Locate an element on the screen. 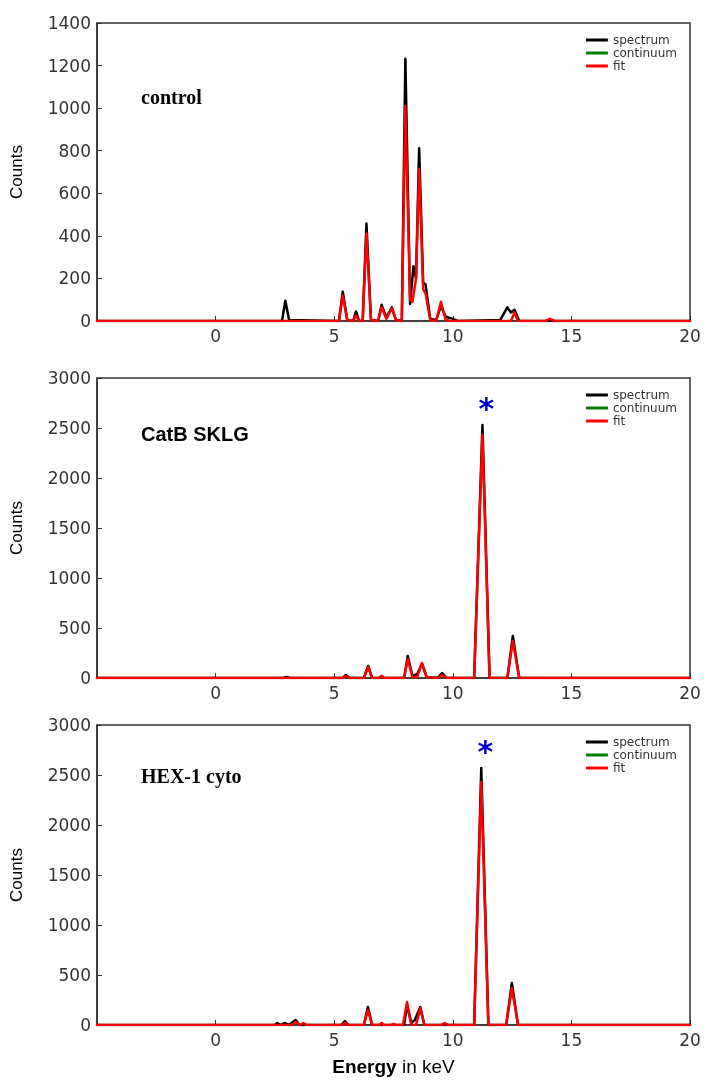 The image size is (705, 1081). y-tick-label: 1400 is located at coordinates (69, 23).